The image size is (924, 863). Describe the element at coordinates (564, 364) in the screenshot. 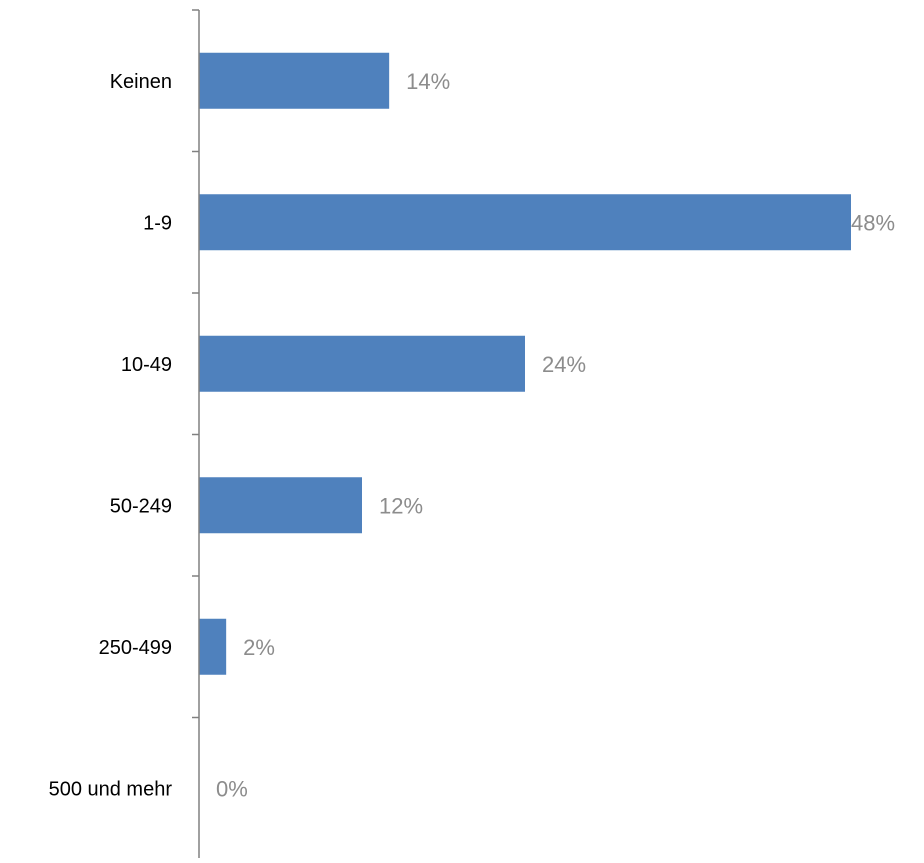

I see `value-label: 24%` at that location.